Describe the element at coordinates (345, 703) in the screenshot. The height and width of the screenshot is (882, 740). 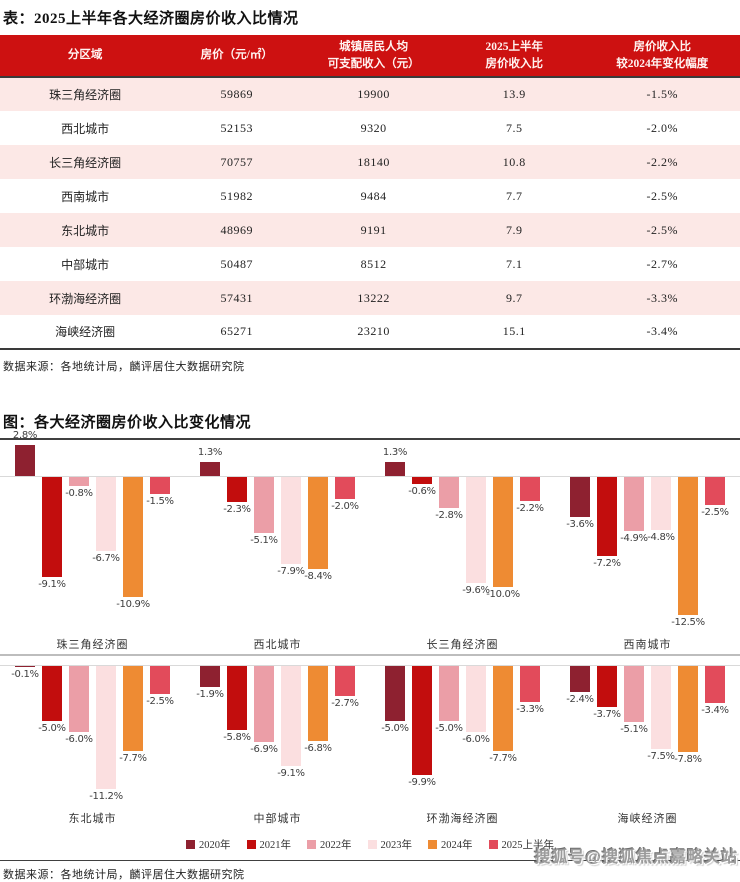
I see `bar-value-label: -2.7%` at that location.